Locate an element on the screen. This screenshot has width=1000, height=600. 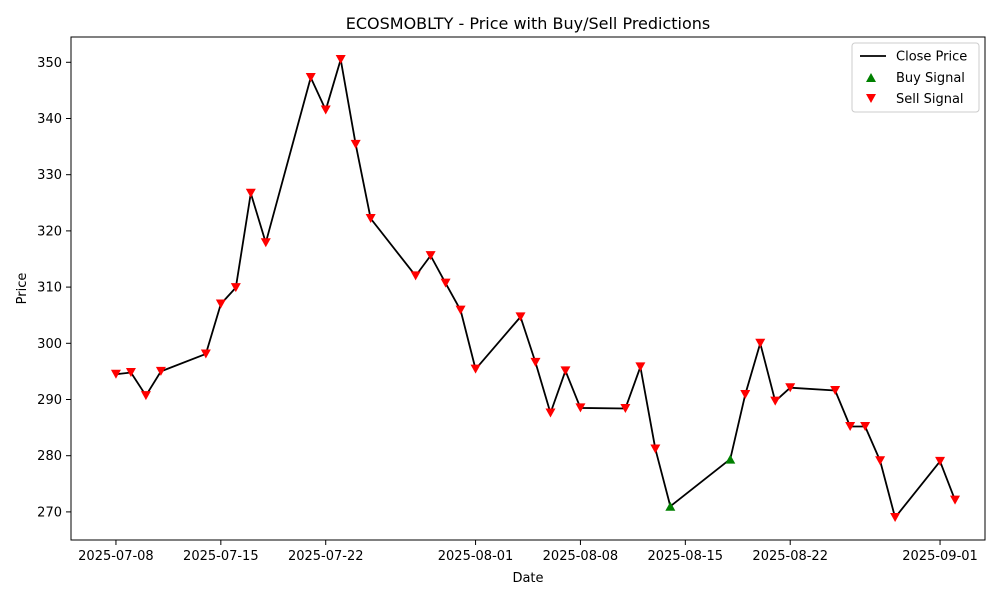
x-tick-label: 2025-07-22 is located at coordinates (326, 556).